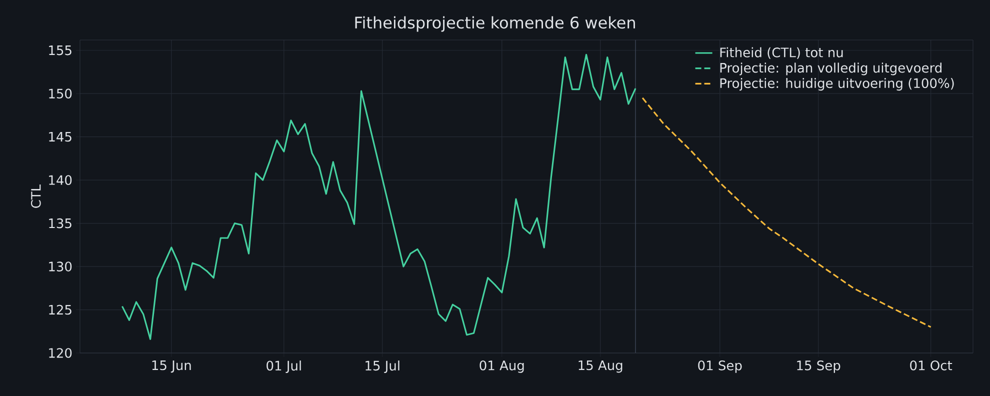 The height and width of the screenshot is (396, 990). What do you see at coordinates (931, 365) in the screenshot?
I see `x-tick-label: 01 Oct` at bounding box center [931, 365].